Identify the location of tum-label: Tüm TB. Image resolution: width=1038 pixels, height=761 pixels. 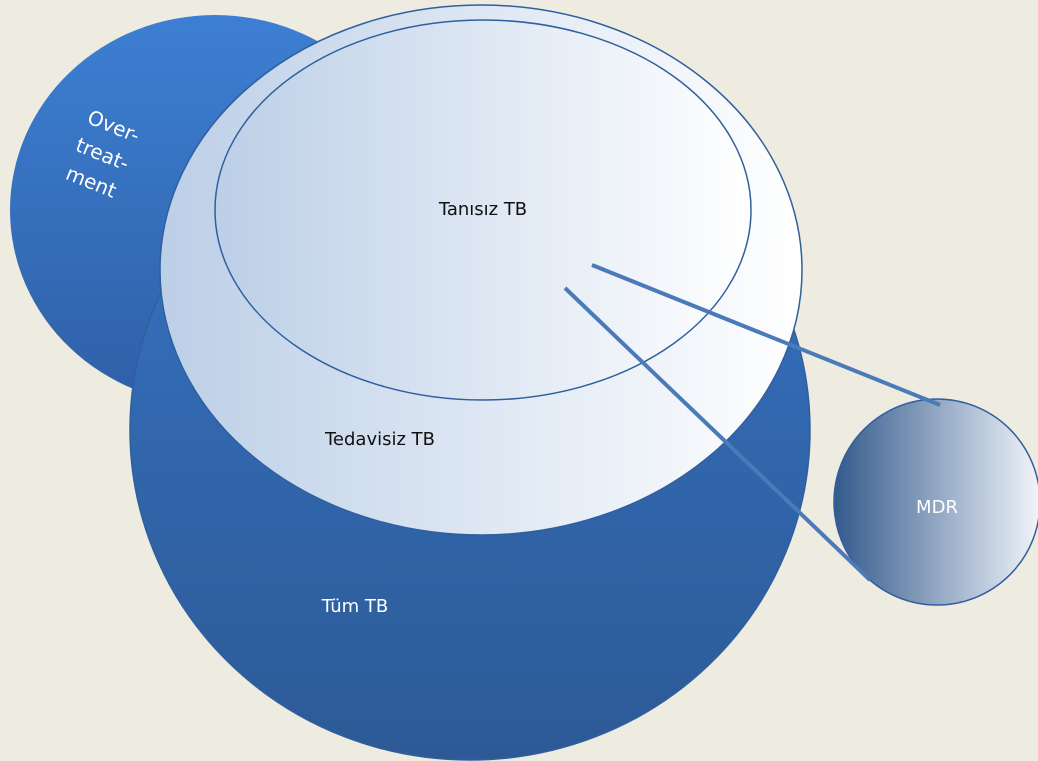
(355, 606).